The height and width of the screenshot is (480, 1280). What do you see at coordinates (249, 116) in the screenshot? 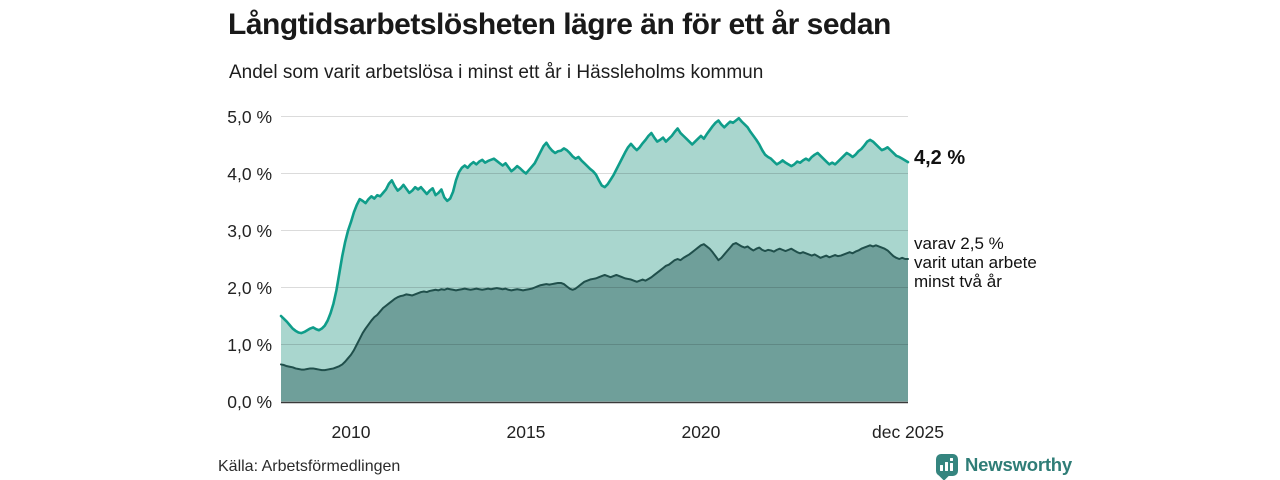
I see `y-tick-label: 5,0 %` at bounding box center [249, 116].